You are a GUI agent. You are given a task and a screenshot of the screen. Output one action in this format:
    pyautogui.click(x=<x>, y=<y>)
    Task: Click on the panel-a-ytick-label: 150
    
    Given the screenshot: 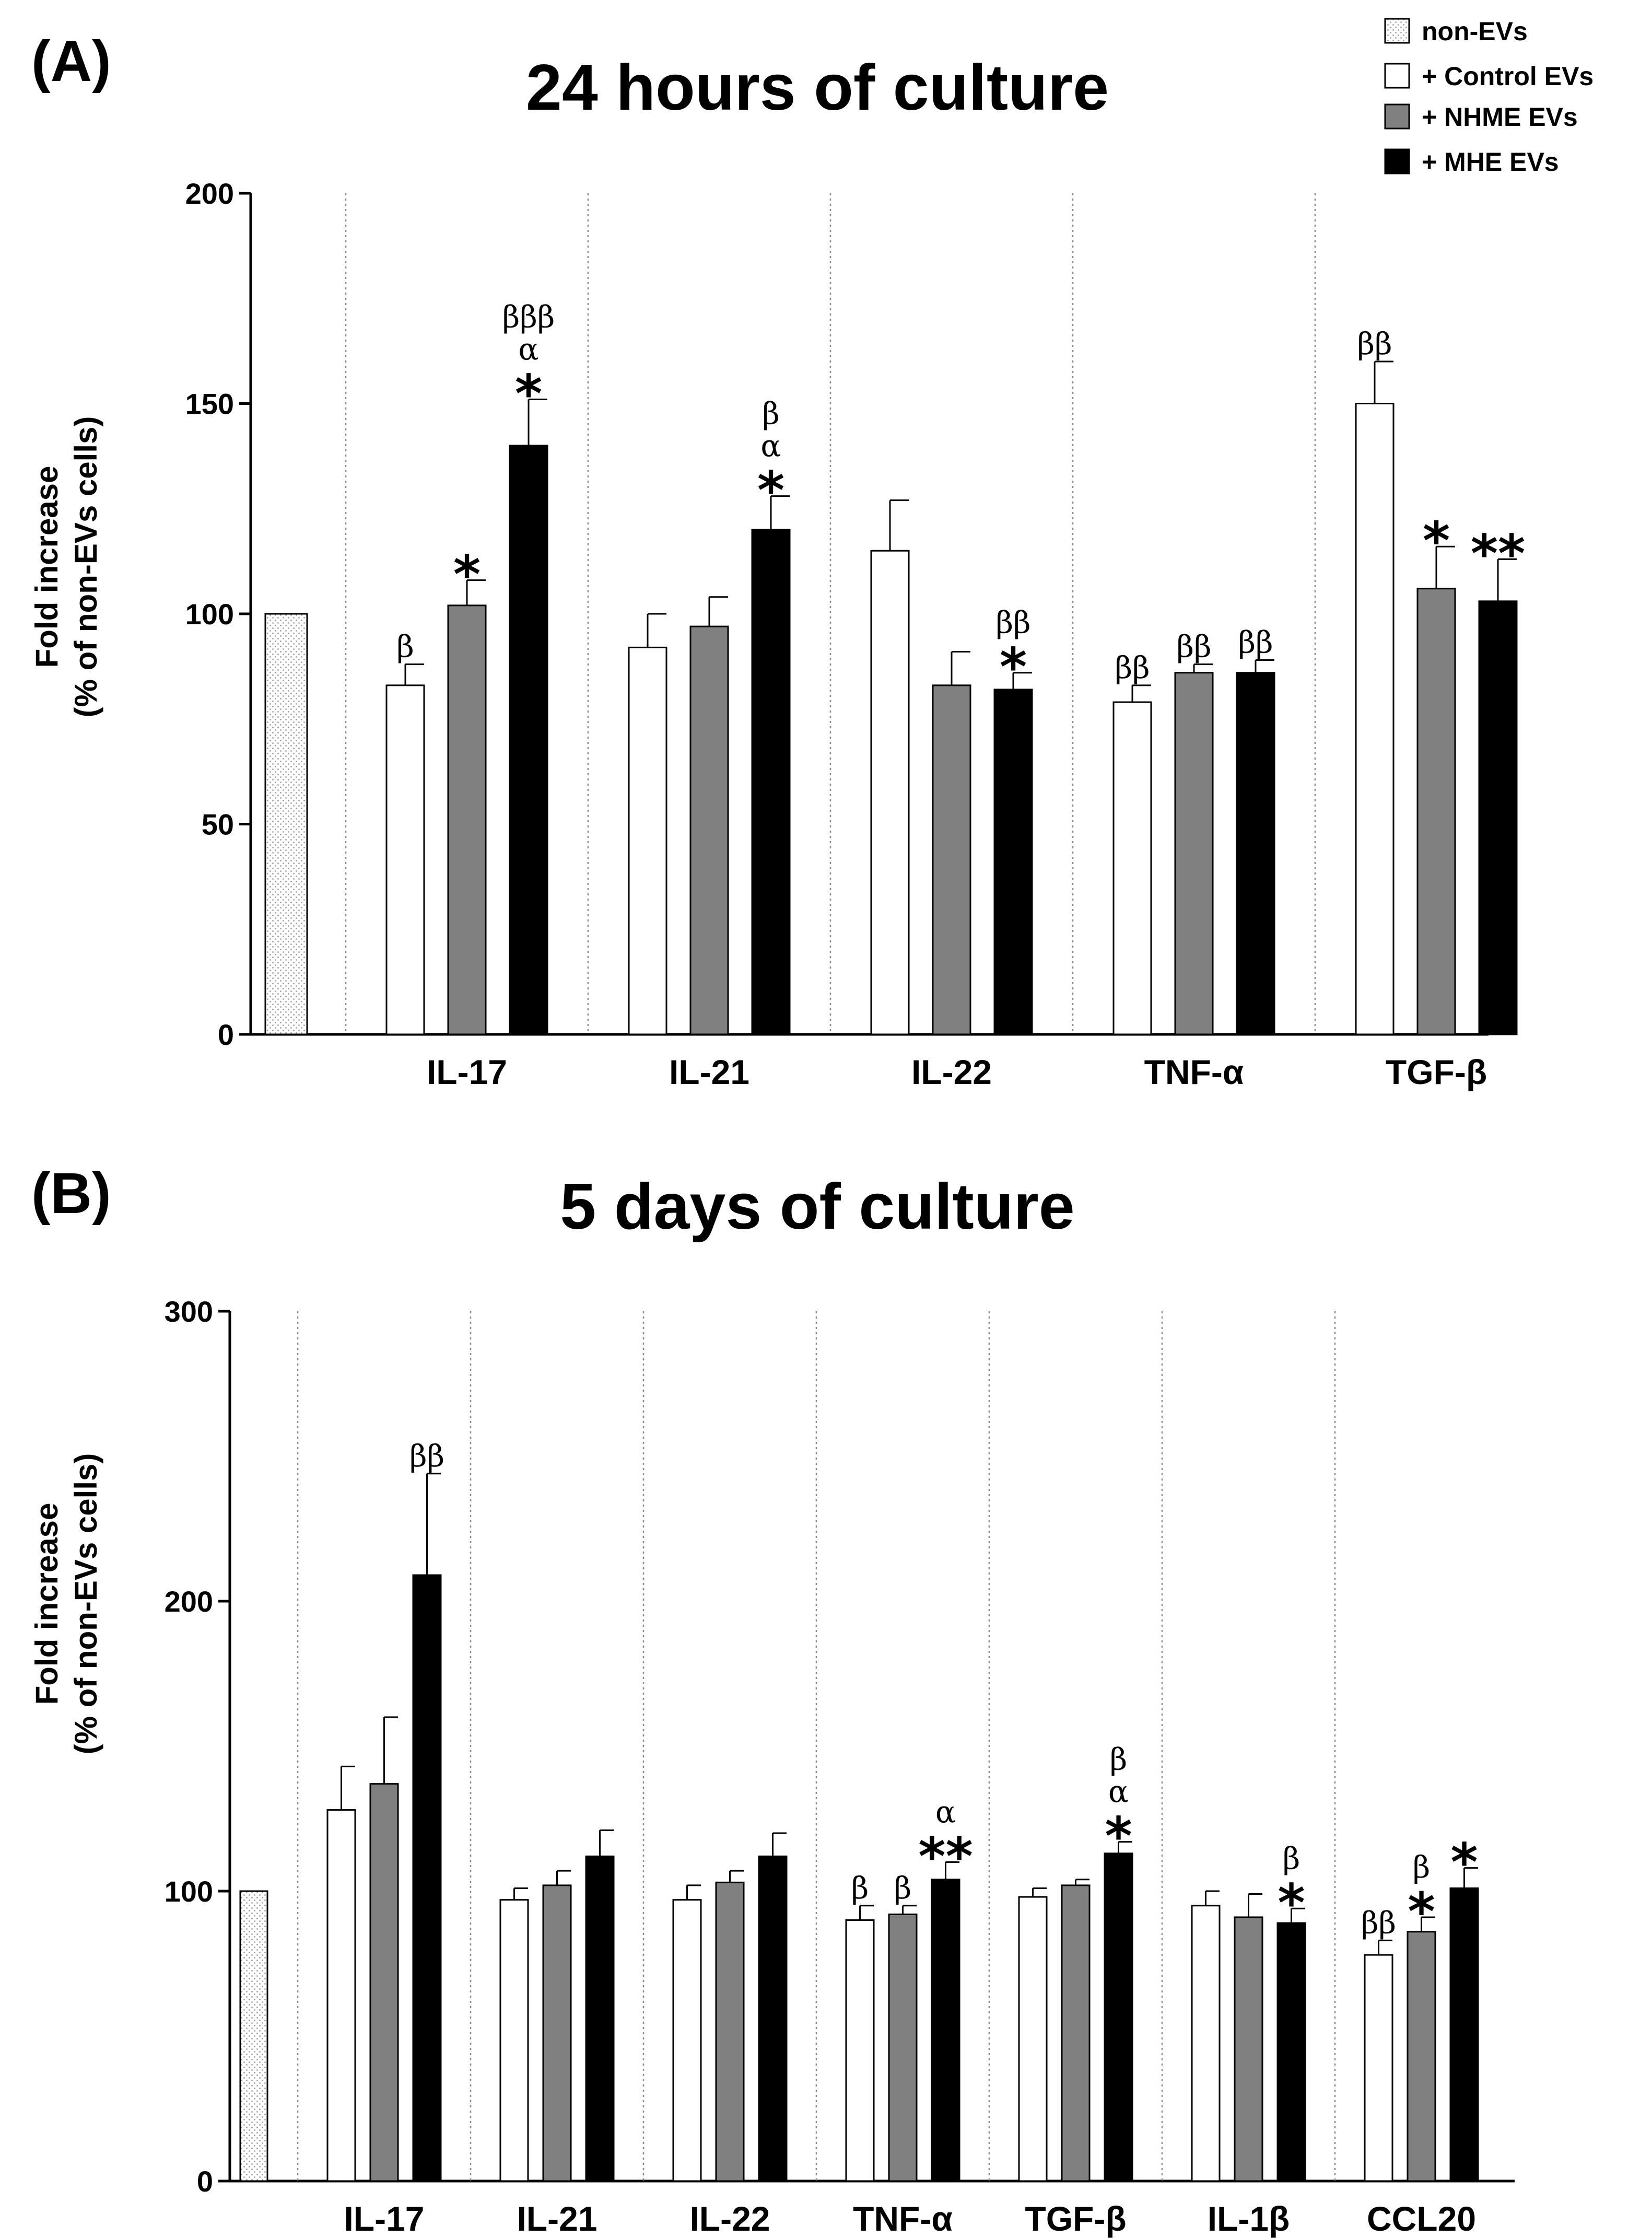 What is the action you would take?
    pyautogui.click(x=210, y=405)
    